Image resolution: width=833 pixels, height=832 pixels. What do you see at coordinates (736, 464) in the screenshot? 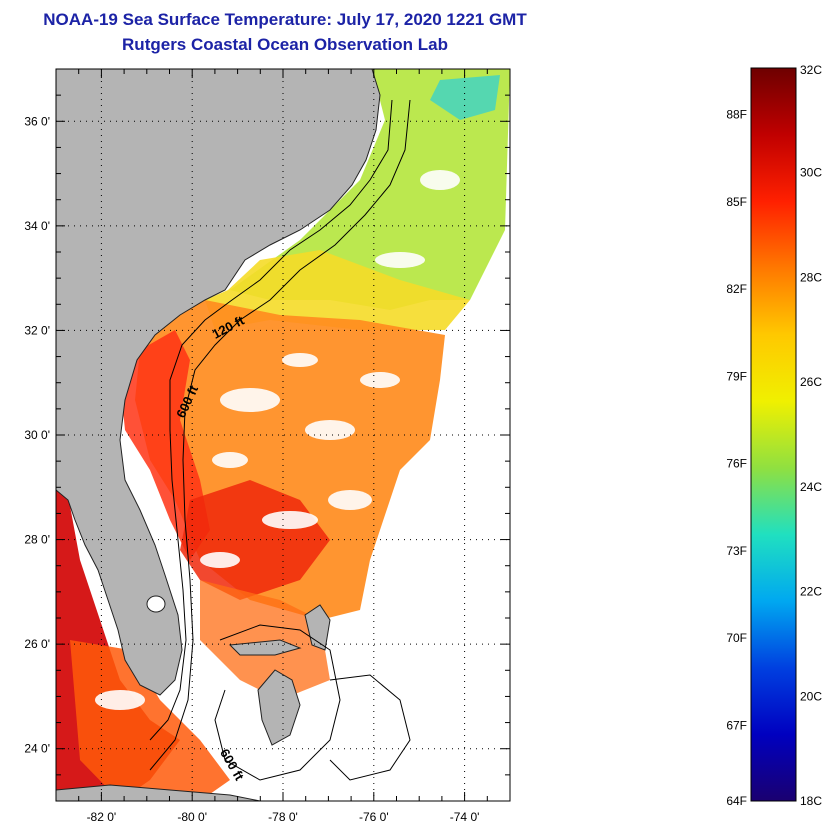
I see `colorbar-fahrenheit-label: 76F` at bounding box center [736, 464].